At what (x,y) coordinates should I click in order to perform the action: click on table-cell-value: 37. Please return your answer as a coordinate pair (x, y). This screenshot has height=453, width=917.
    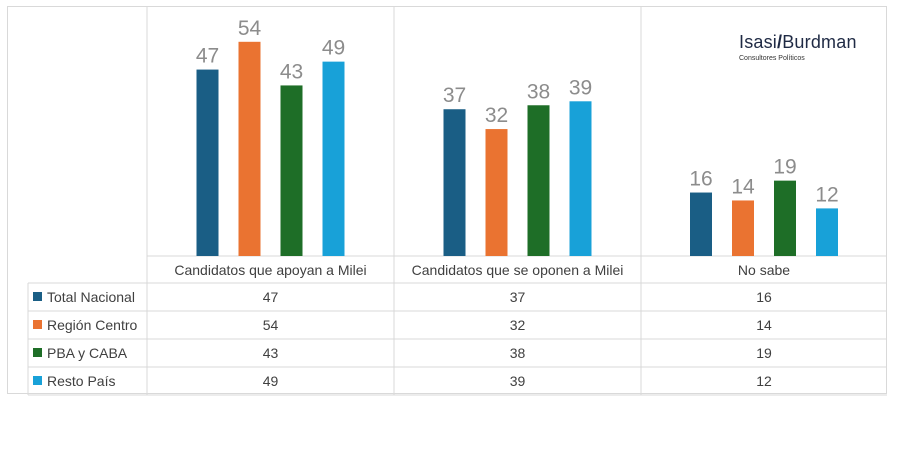
    Looking at the image, I should click on (518, 297).